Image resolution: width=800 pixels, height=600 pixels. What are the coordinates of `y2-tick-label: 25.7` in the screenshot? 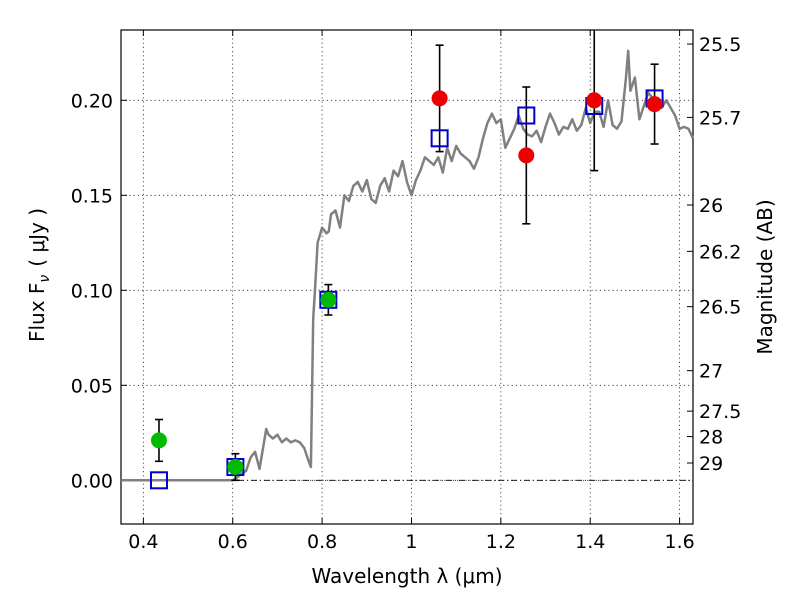 It's located at (720, 118).